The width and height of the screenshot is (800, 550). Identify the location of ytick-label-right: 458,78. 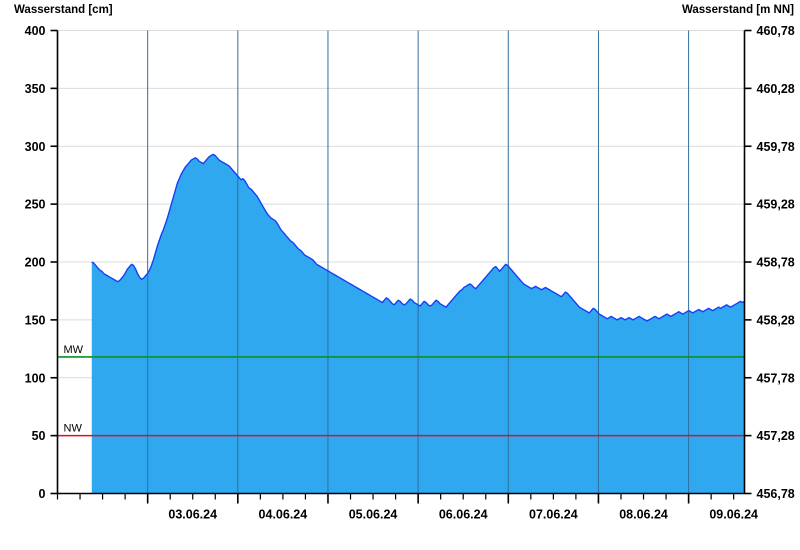
(776, 263).